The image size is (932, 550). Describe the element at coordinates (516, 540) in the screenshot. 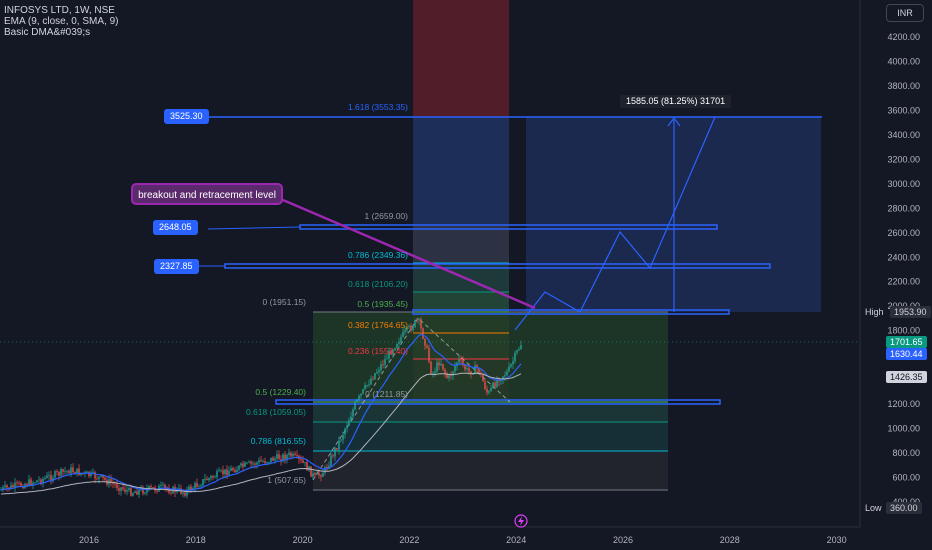

I see `x-tick-label: 2024` at that location.